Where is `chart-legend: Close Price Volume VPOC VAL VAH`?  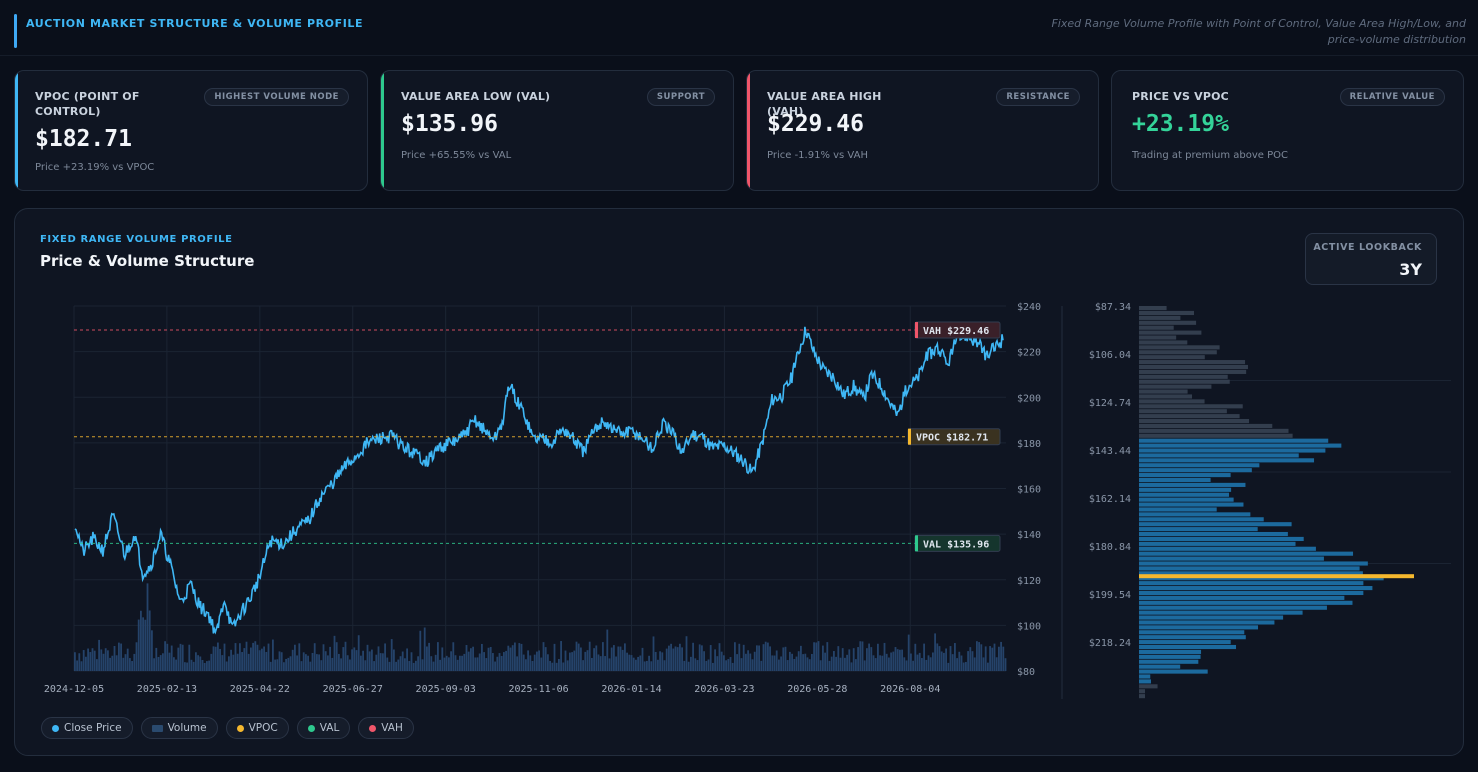
chart-legend: Close Price Volume VPOC VAL VAH is located at coordinates (227, 728).